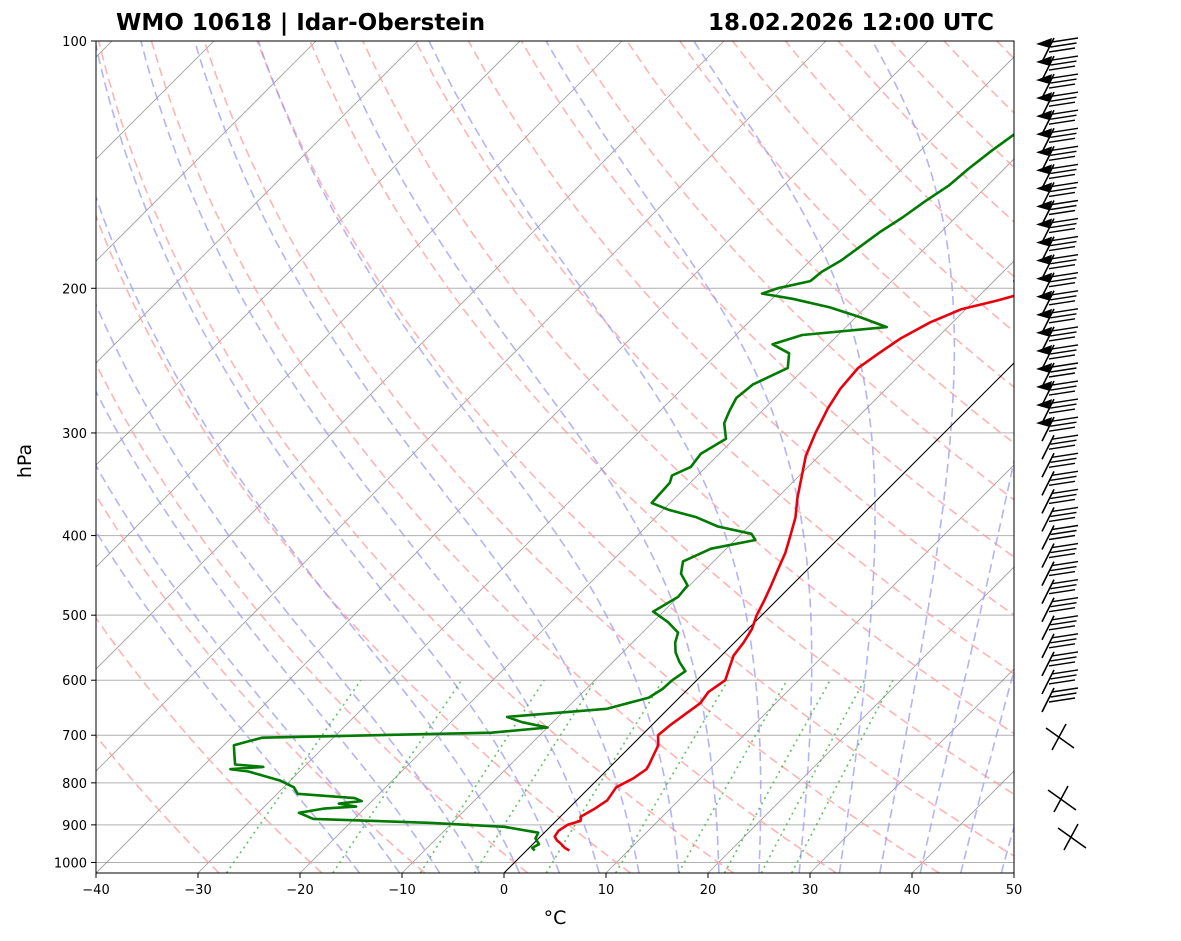 The height and width of the screenshot is (941, 1181). I want to click on x-axis-ticks: −40 −30 −20 −10 0 10 20 30 40 50, so click(552, 885).